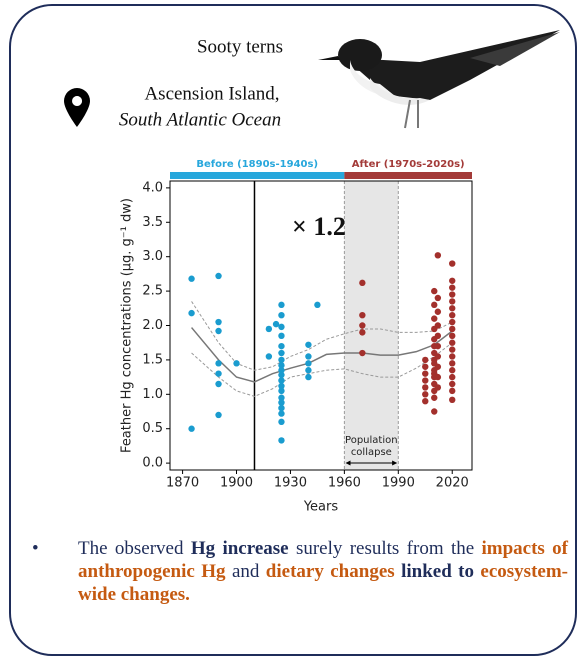 This screenshot has width=586, height=663. What do you see at coordinates (245, 571) in the screenshot?
I see `note-segment: and` at bounding box center [245, 571].